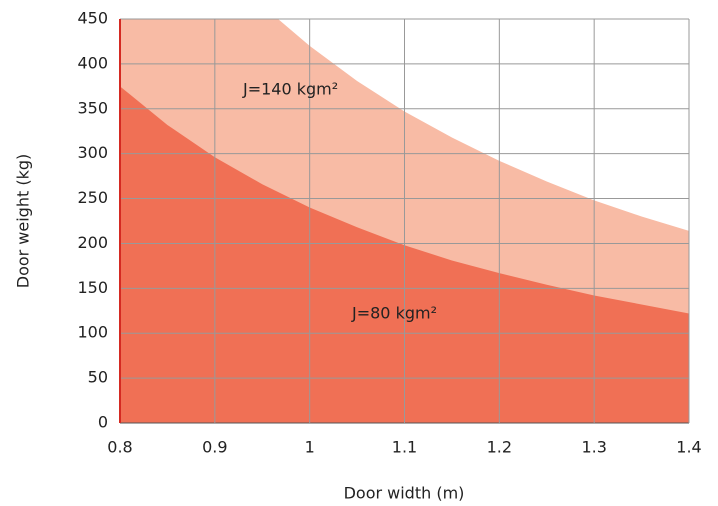  What do you see at coordinates (23, 221) in the screenshot?
I see `y-axis-title: Door weight (kg)` at bounding box center [23, 221].